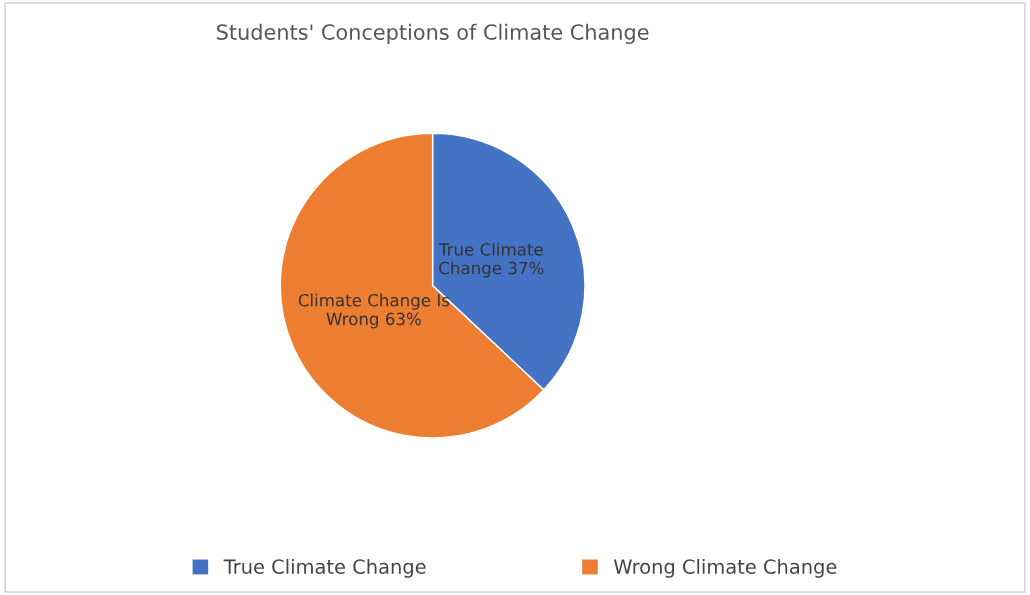 The width and height of the screenshot is (1030, 595). I want to click on legend-label: Wrong Climate Change, so click(725, 568).